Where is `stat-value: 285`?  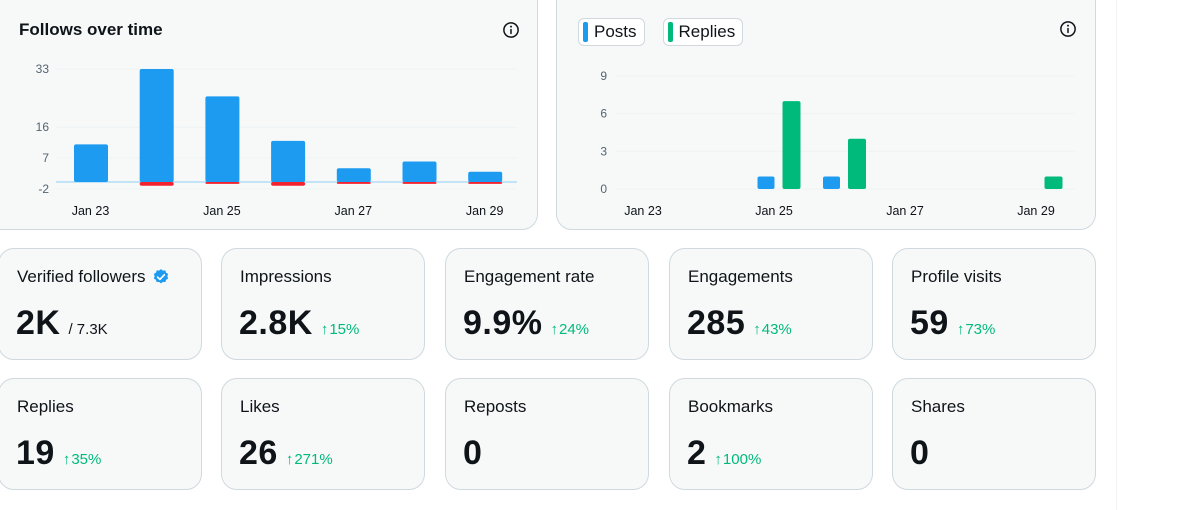
stat-value: 285 is located at coordinates (716, 323).